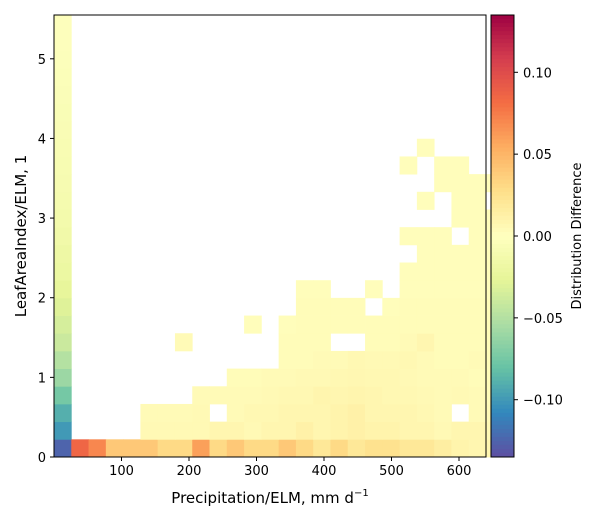  I want to click on y-tick-label: 0, so click(42, 458).